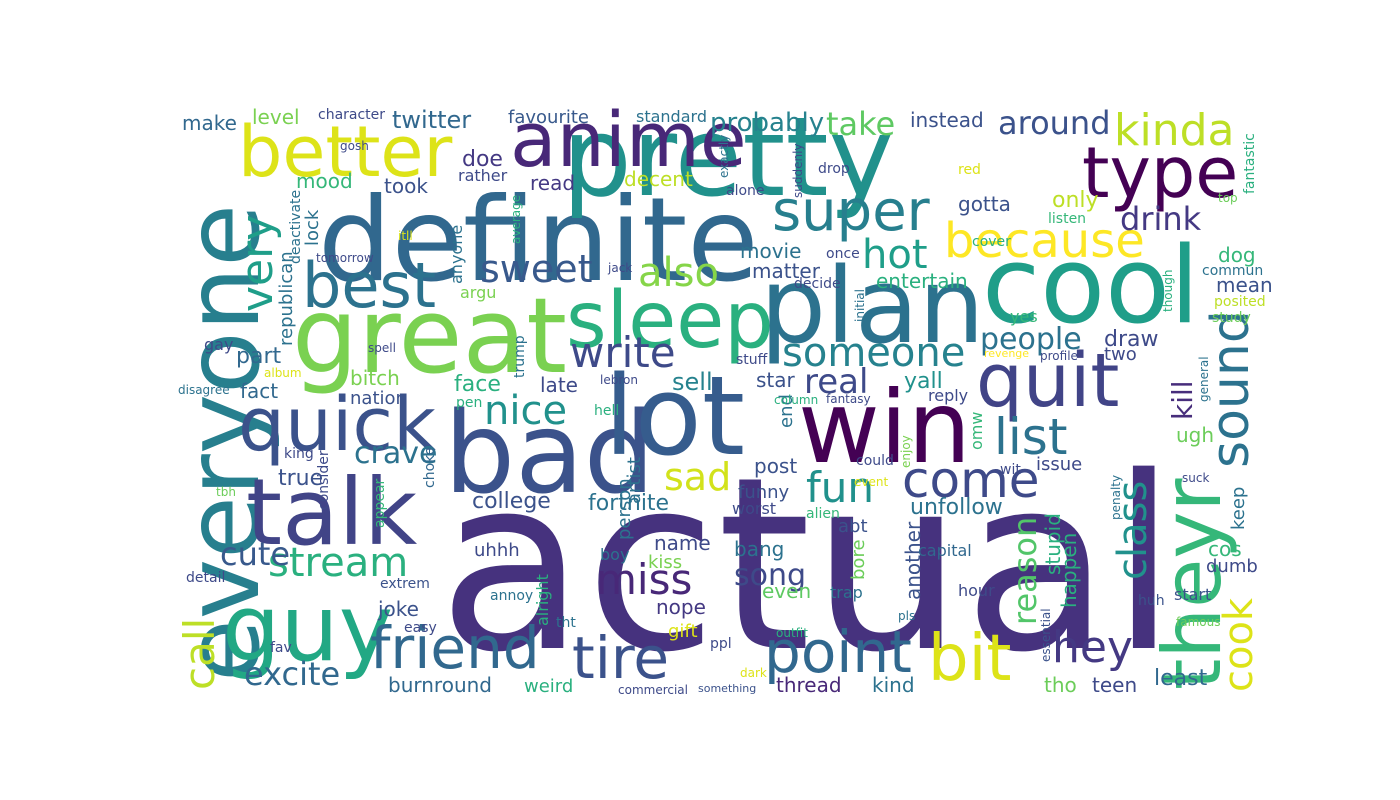 This screenshot has height=800, width=1400. I want to click on word-suck: suck, so click(1195, 478).